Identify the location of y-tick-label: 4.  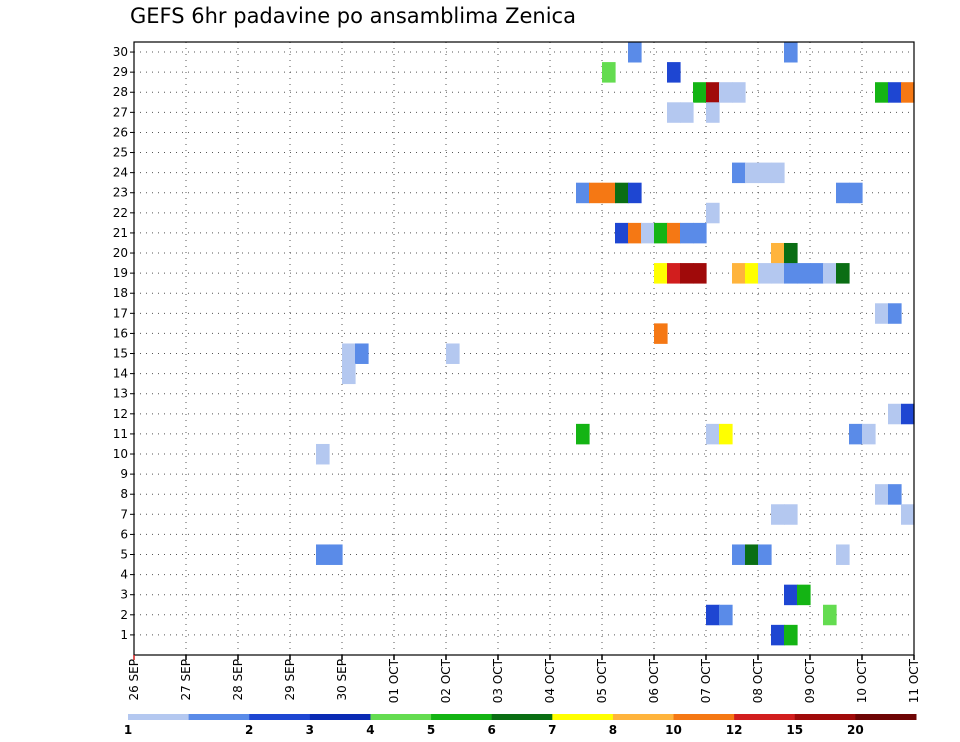
(124, 575).